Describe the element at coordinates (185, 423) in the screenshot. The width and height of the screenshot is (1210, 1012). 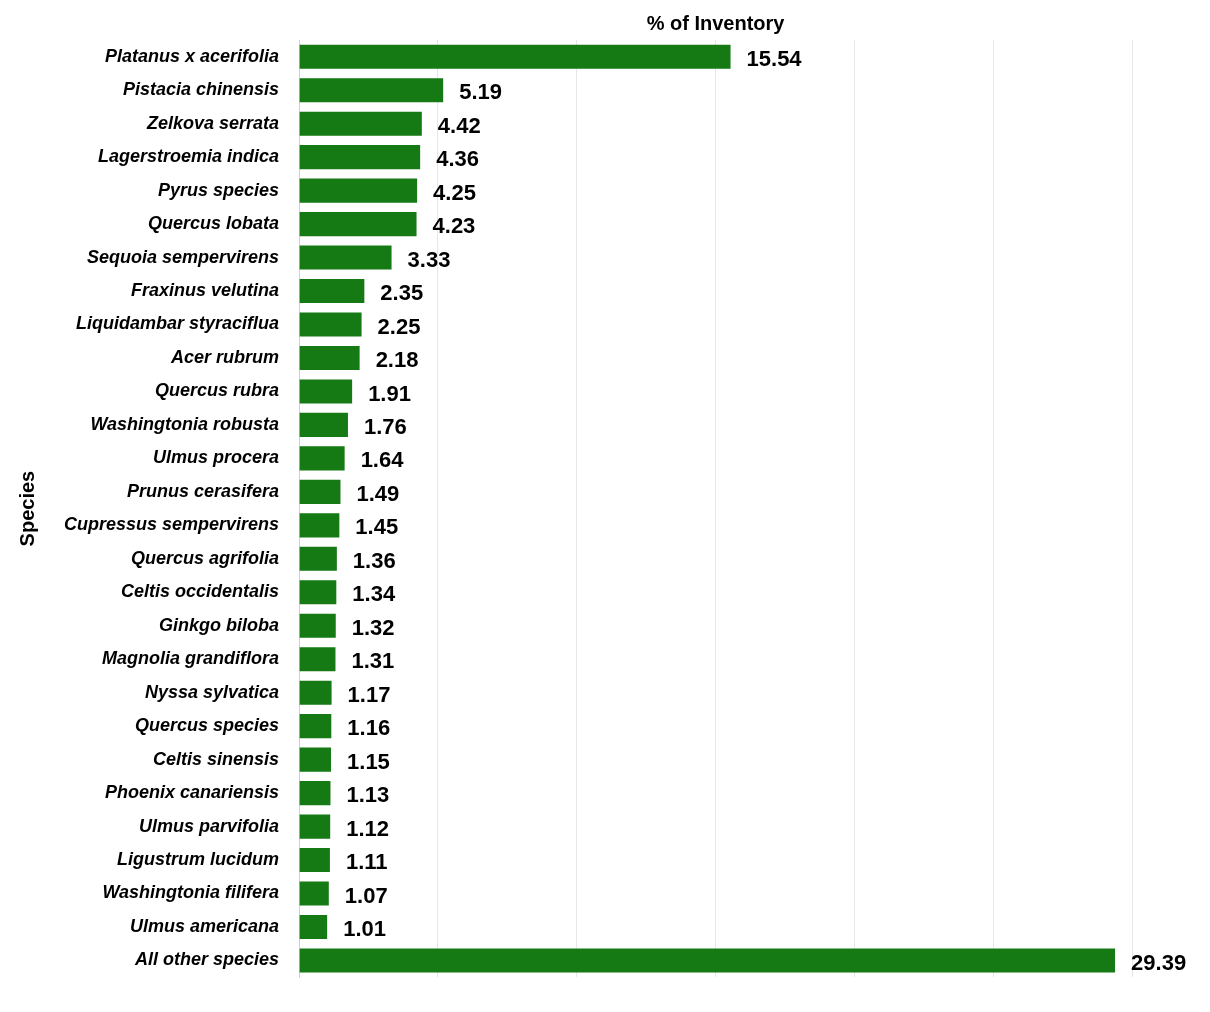
I see `y-tick-label: Washingtonia robusta` at that location.